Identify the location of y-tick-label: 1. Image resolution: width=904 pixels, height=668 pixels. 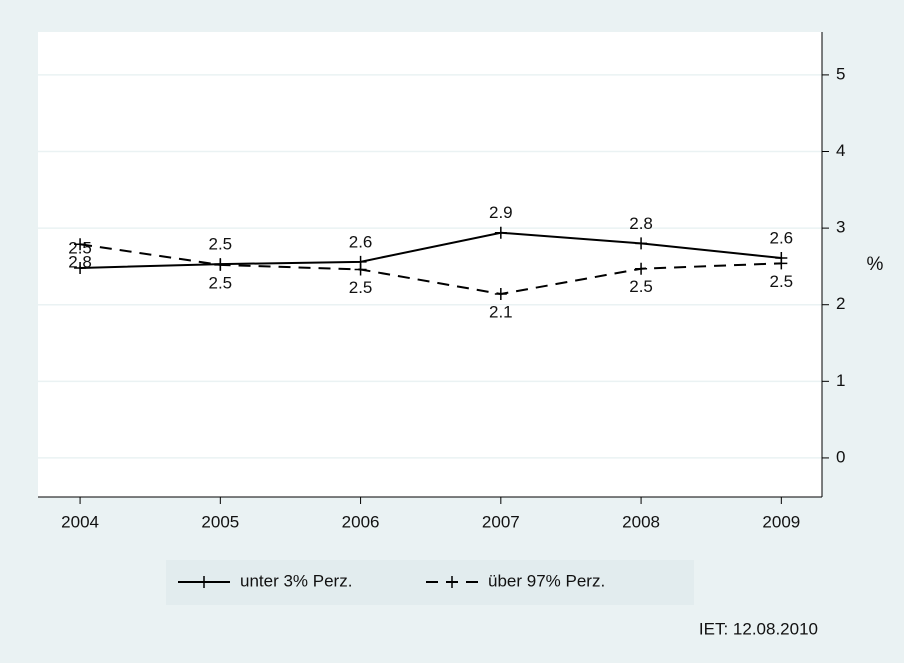
(840, 380).